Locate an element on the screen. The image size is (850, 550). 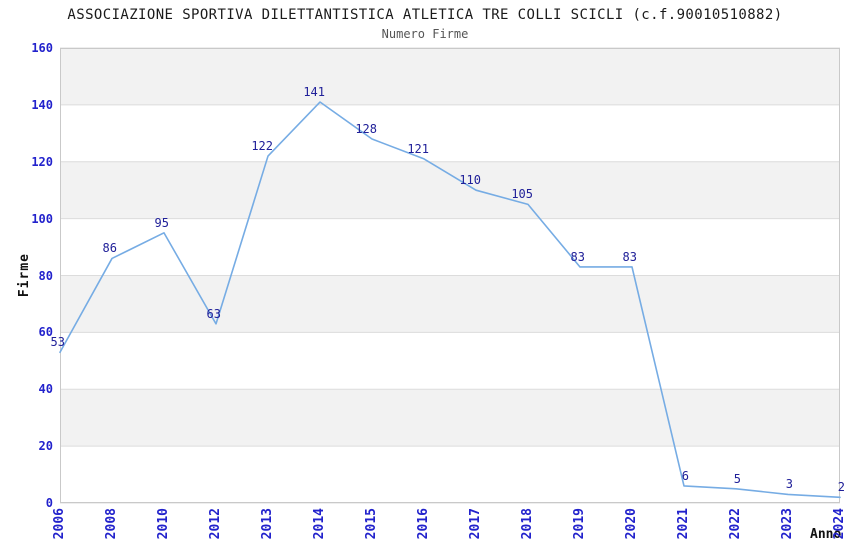
data-point-label: 121 is located at coordinates (418, 148).